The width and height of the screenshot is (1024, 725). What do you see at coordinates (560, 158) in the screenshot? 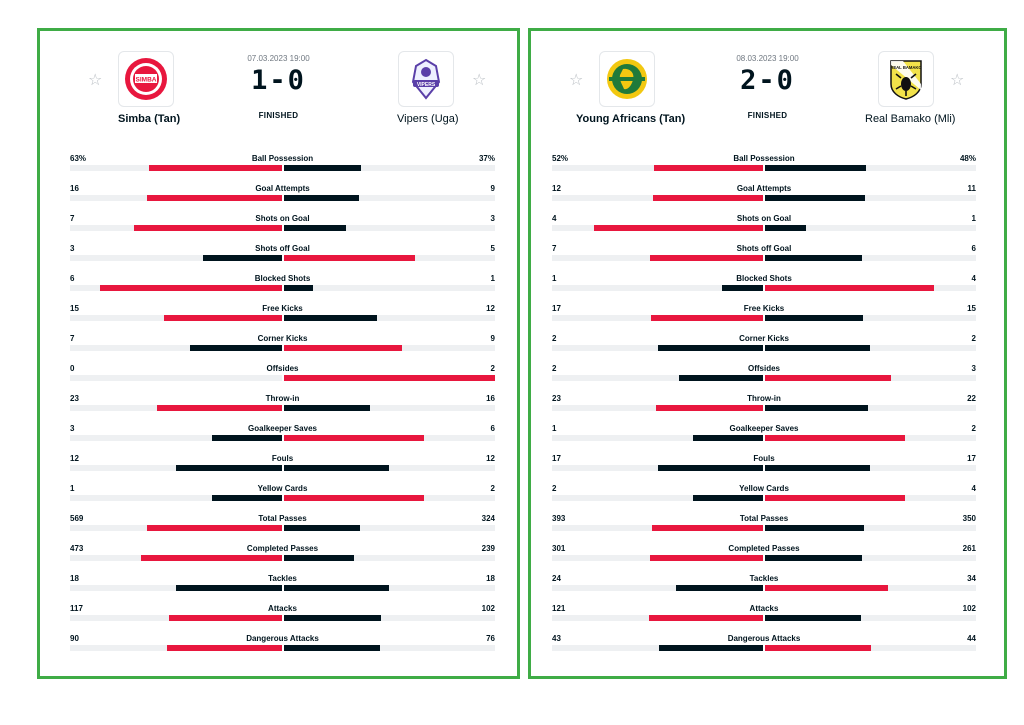
I see `stat-home-value: 52%` at bounding box center [560, 158].